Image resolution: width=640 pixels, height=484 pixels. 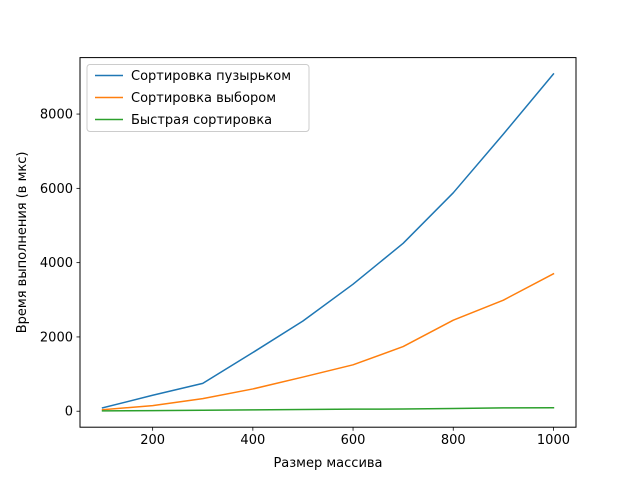 What do you see at coordinates (56, 115) in the screenshot?
I see `y-tick-label: 8000` at bounding box center [56, 115].